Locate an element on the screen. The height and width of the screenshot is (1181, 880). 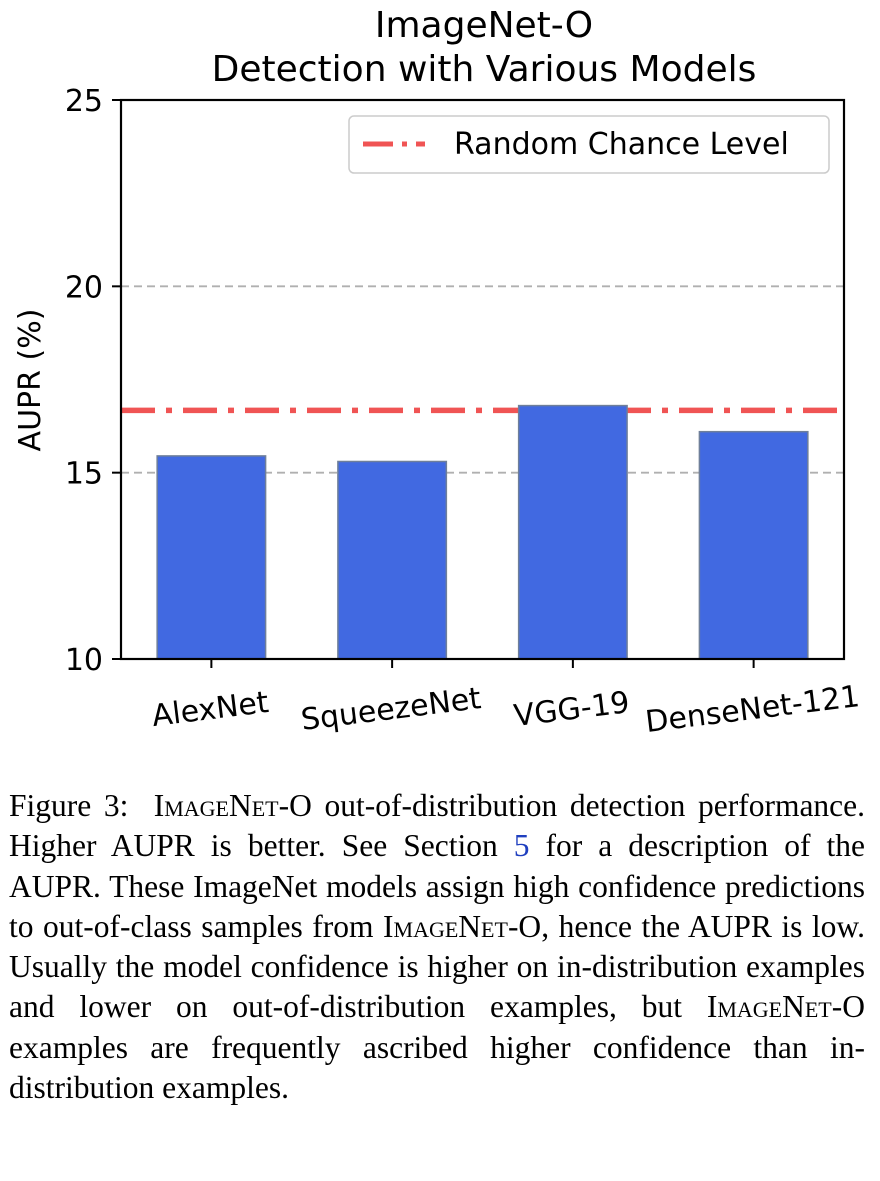
section-reference-link: 5 is located at coordinates (521, 846).